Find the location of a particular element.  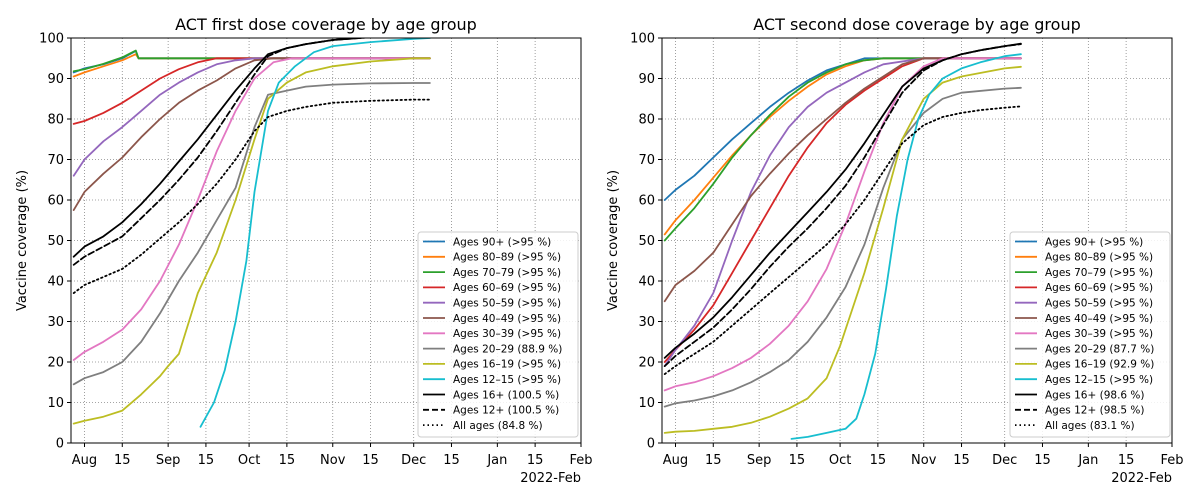

legend-label-10: Ages 16+ (100.5 %) is located at coordinates (506, 395).